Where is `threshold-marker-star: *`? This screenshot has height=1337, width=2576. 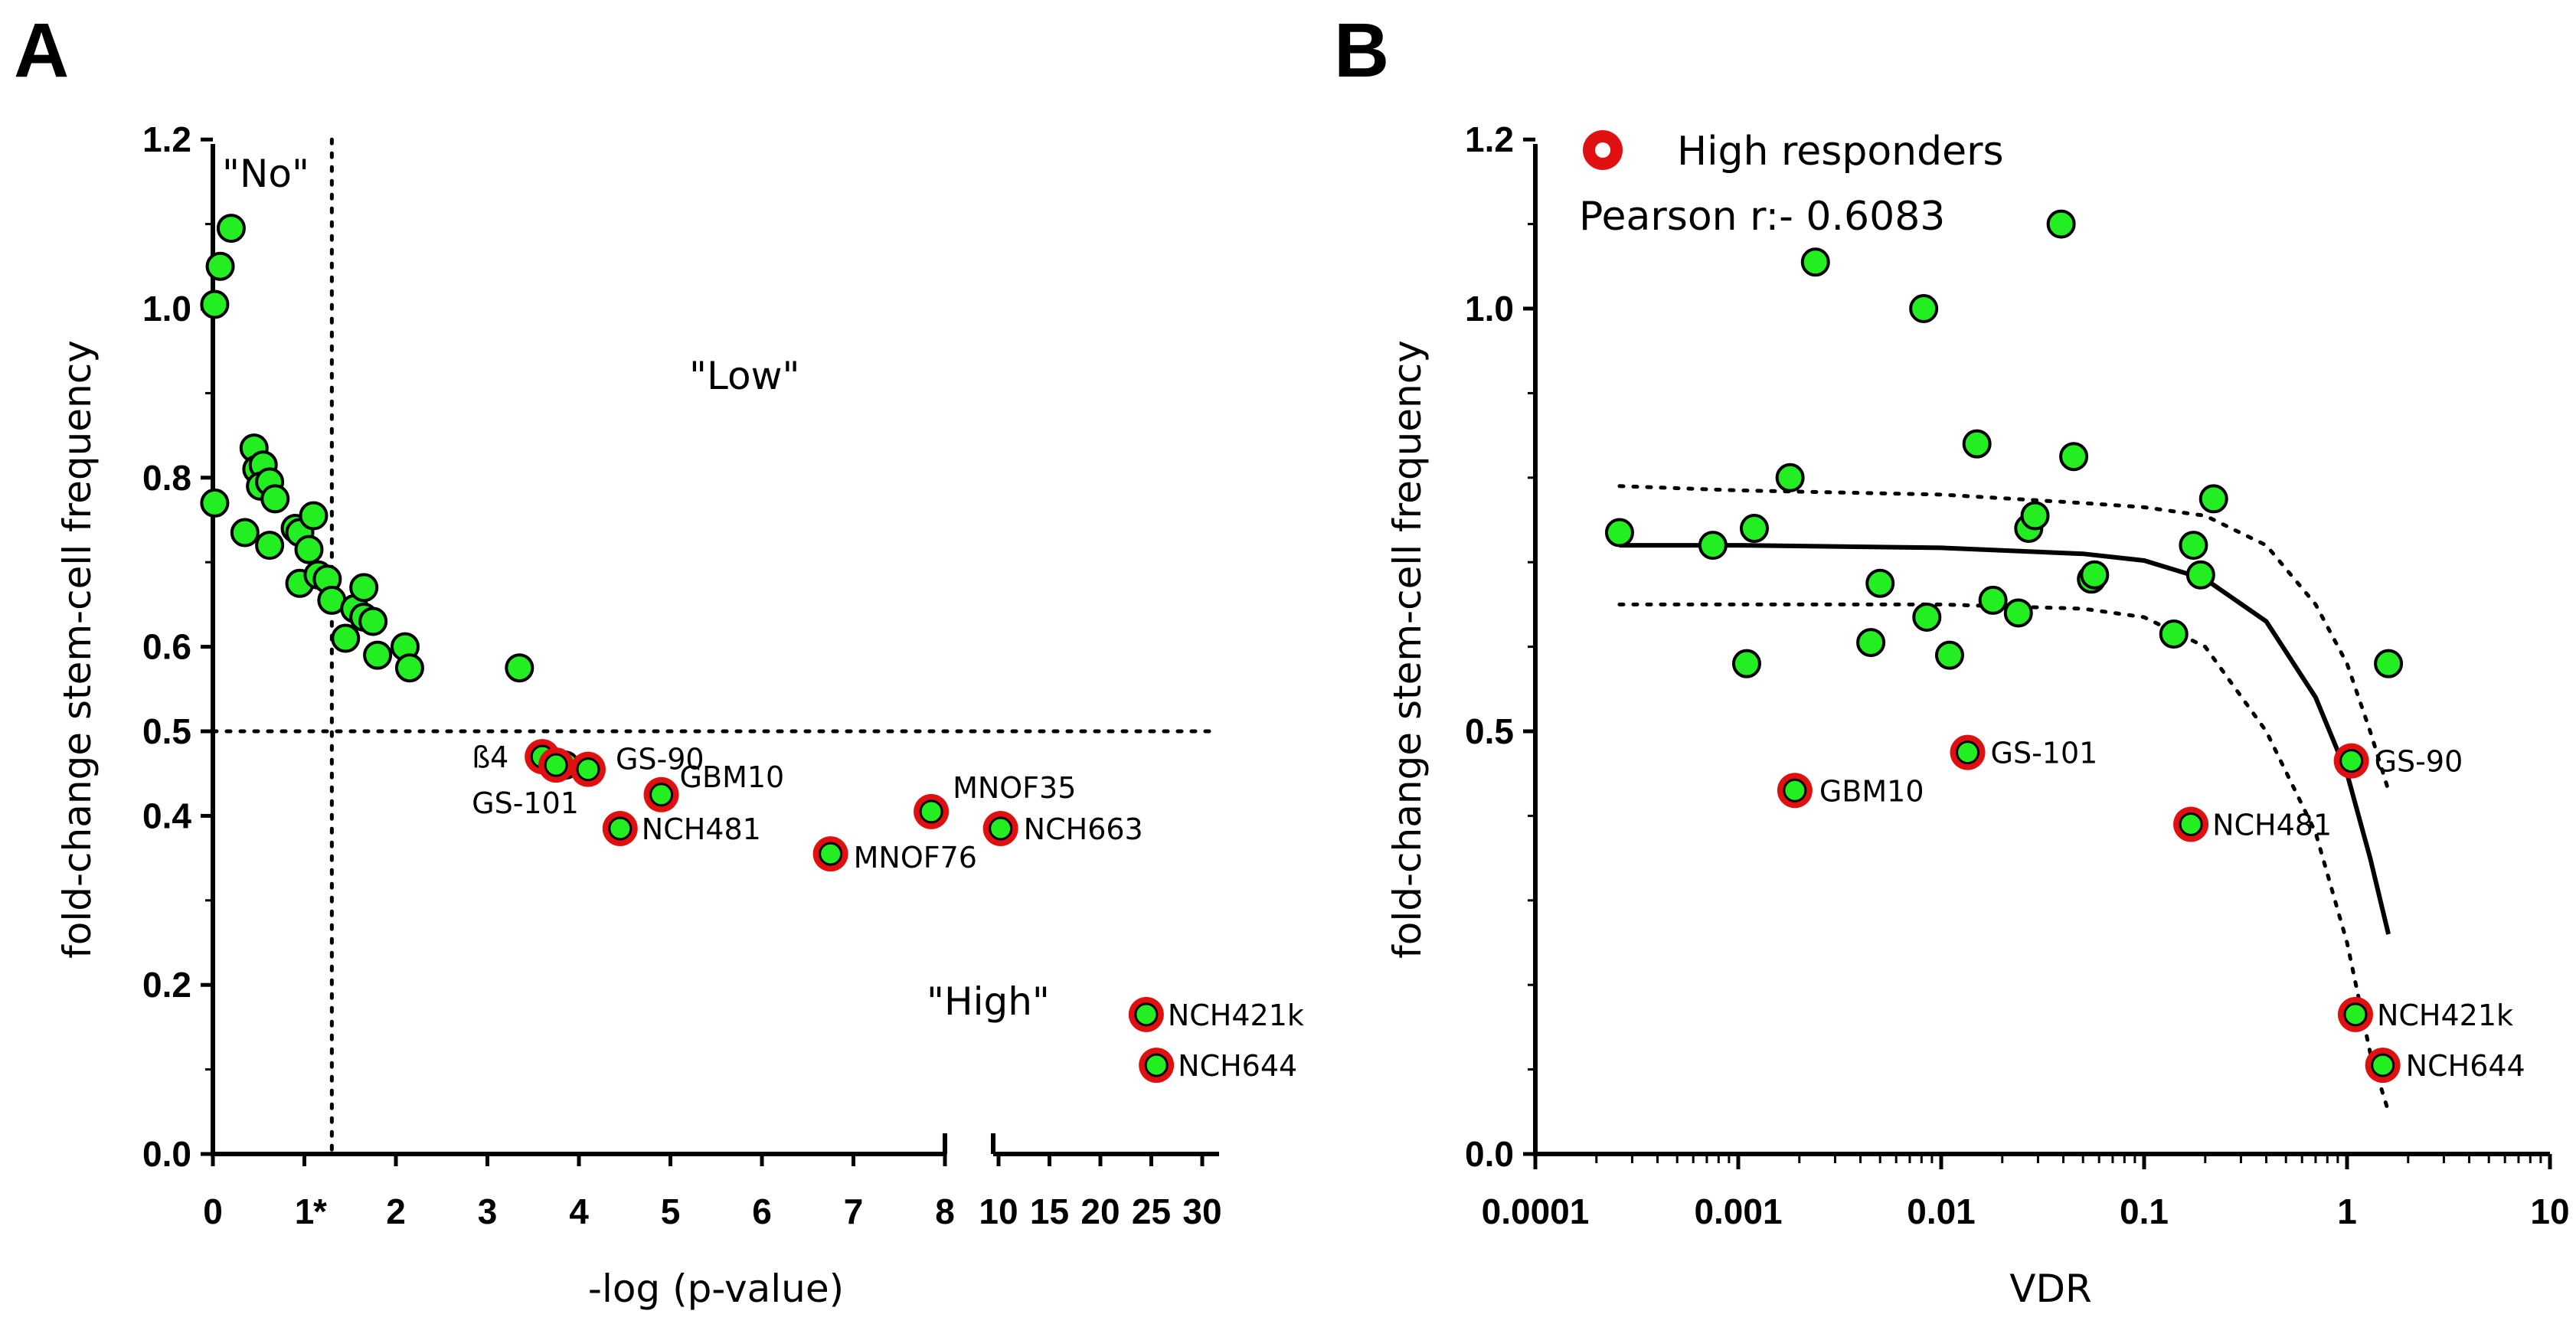
threshold-marker-star: * is located at coordinates (320, 1211).